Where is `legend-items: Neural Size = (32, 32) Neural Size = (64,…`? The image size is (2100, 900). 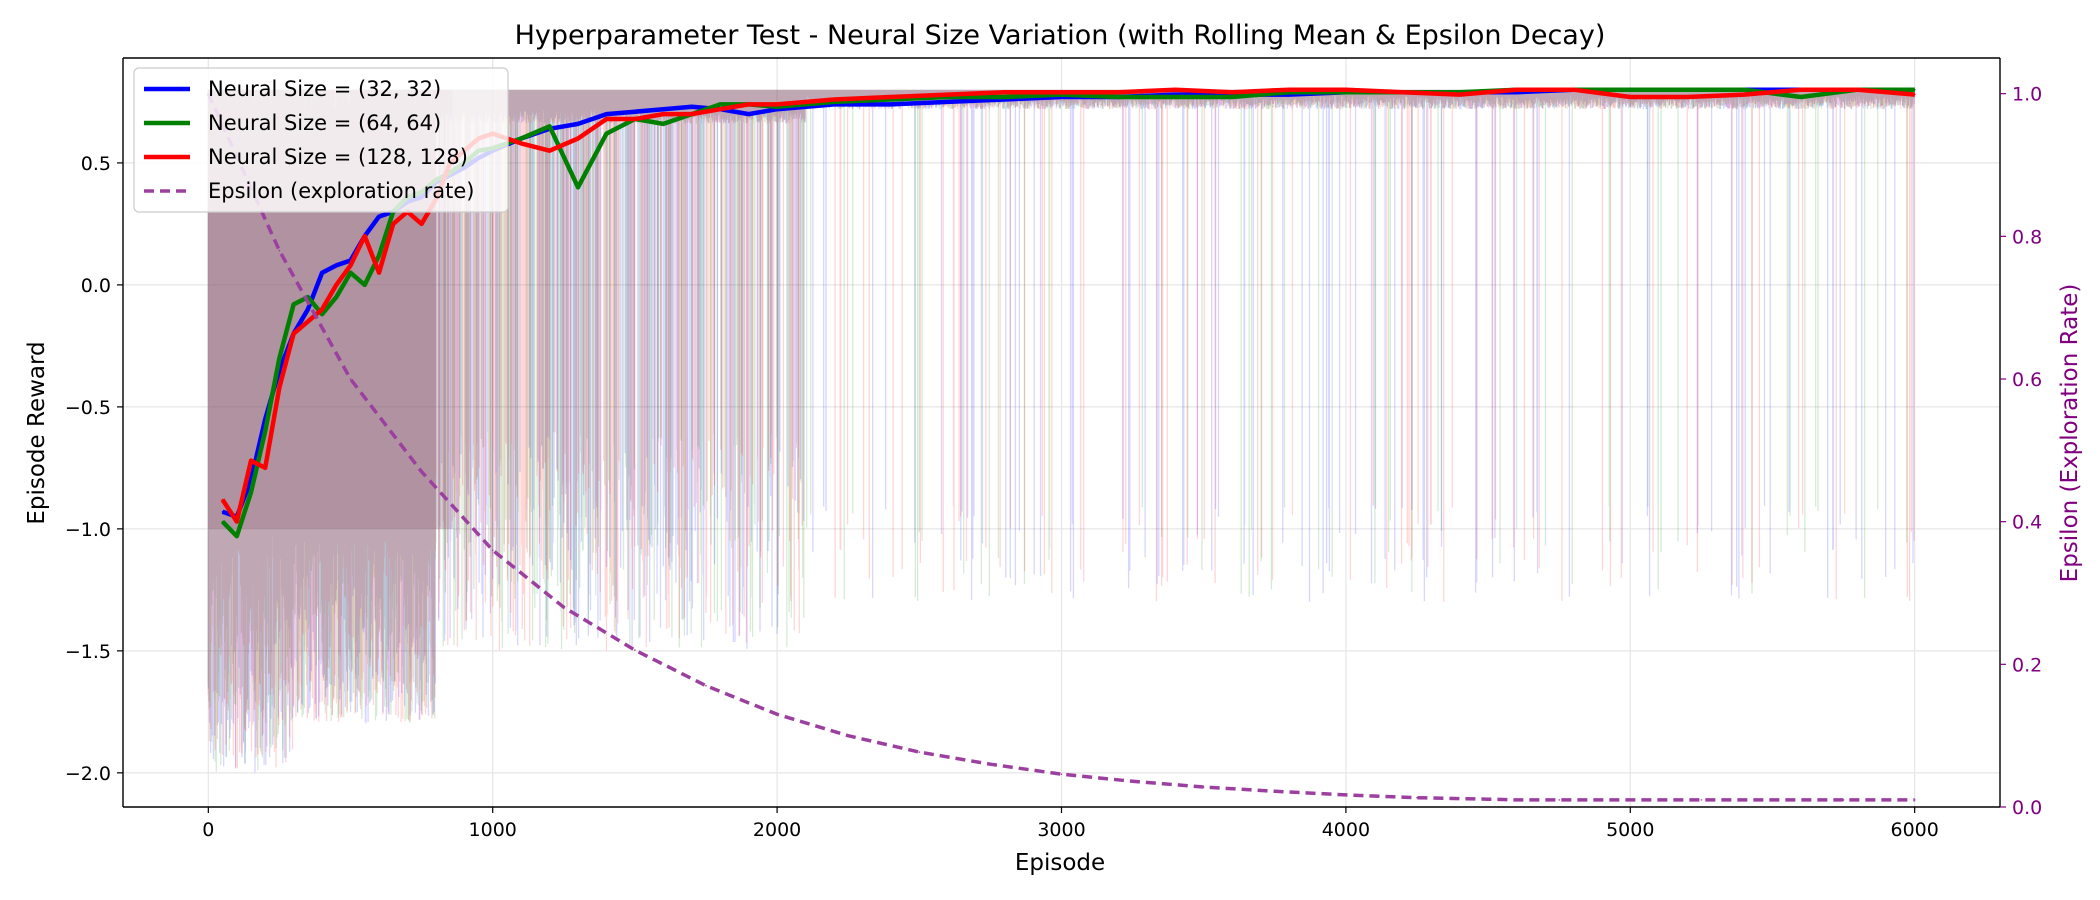
legend-items: Neural Size = (32, 32) Neural Size = (64,… is located at coordinates (309, 140).